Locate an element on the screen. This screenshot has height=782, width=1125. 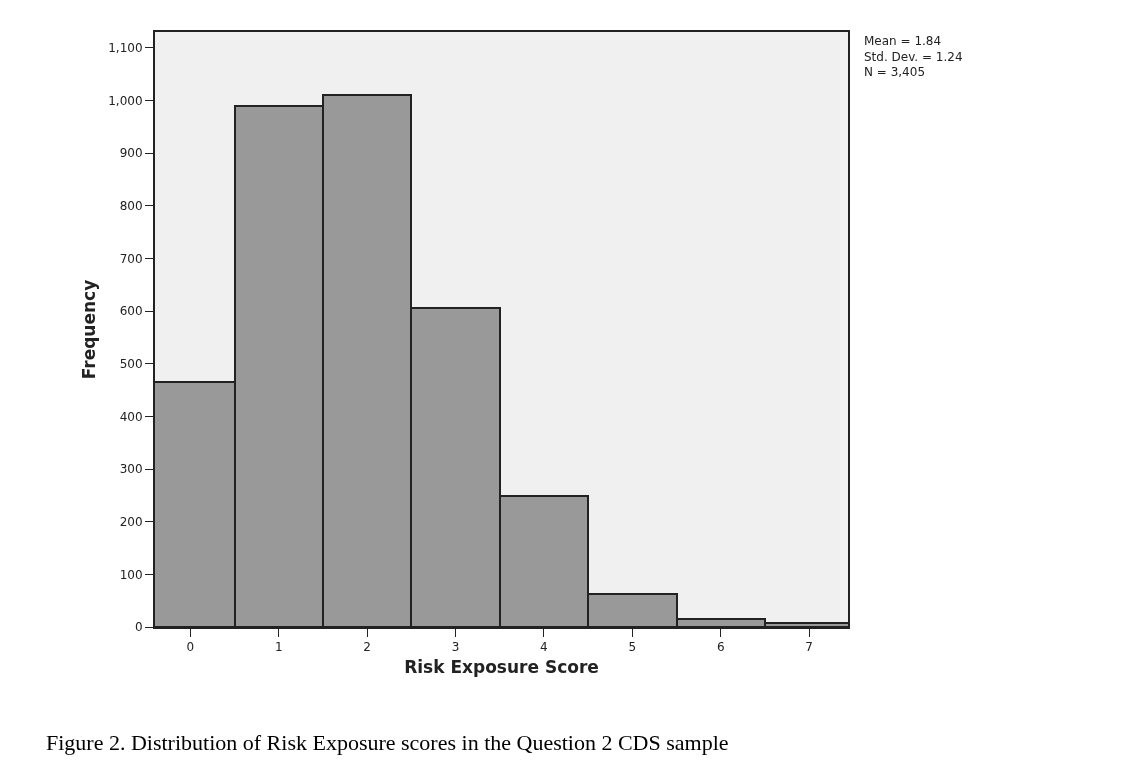
y-tick-label: 600 is located at coordinates (131, 311).